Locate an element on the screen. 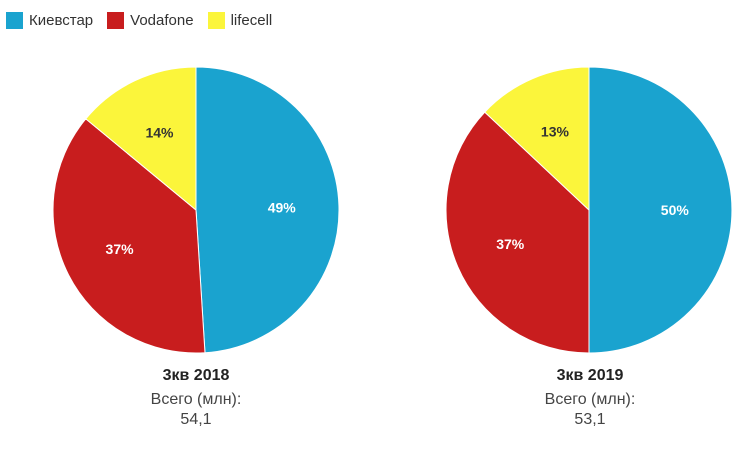 The image size is (747, 457). pie-slice-vodafone-2019 is located at coordinates (517, 232).